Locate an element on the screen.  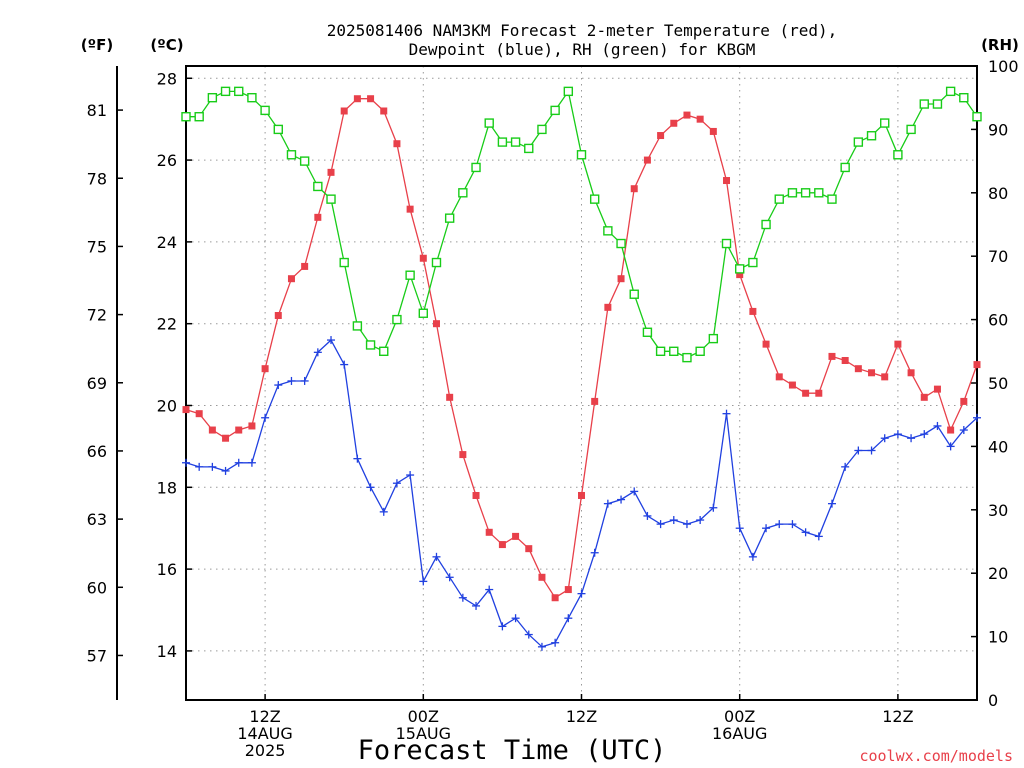
x-tick-label: 00Z is located at coordinates (423, 716).